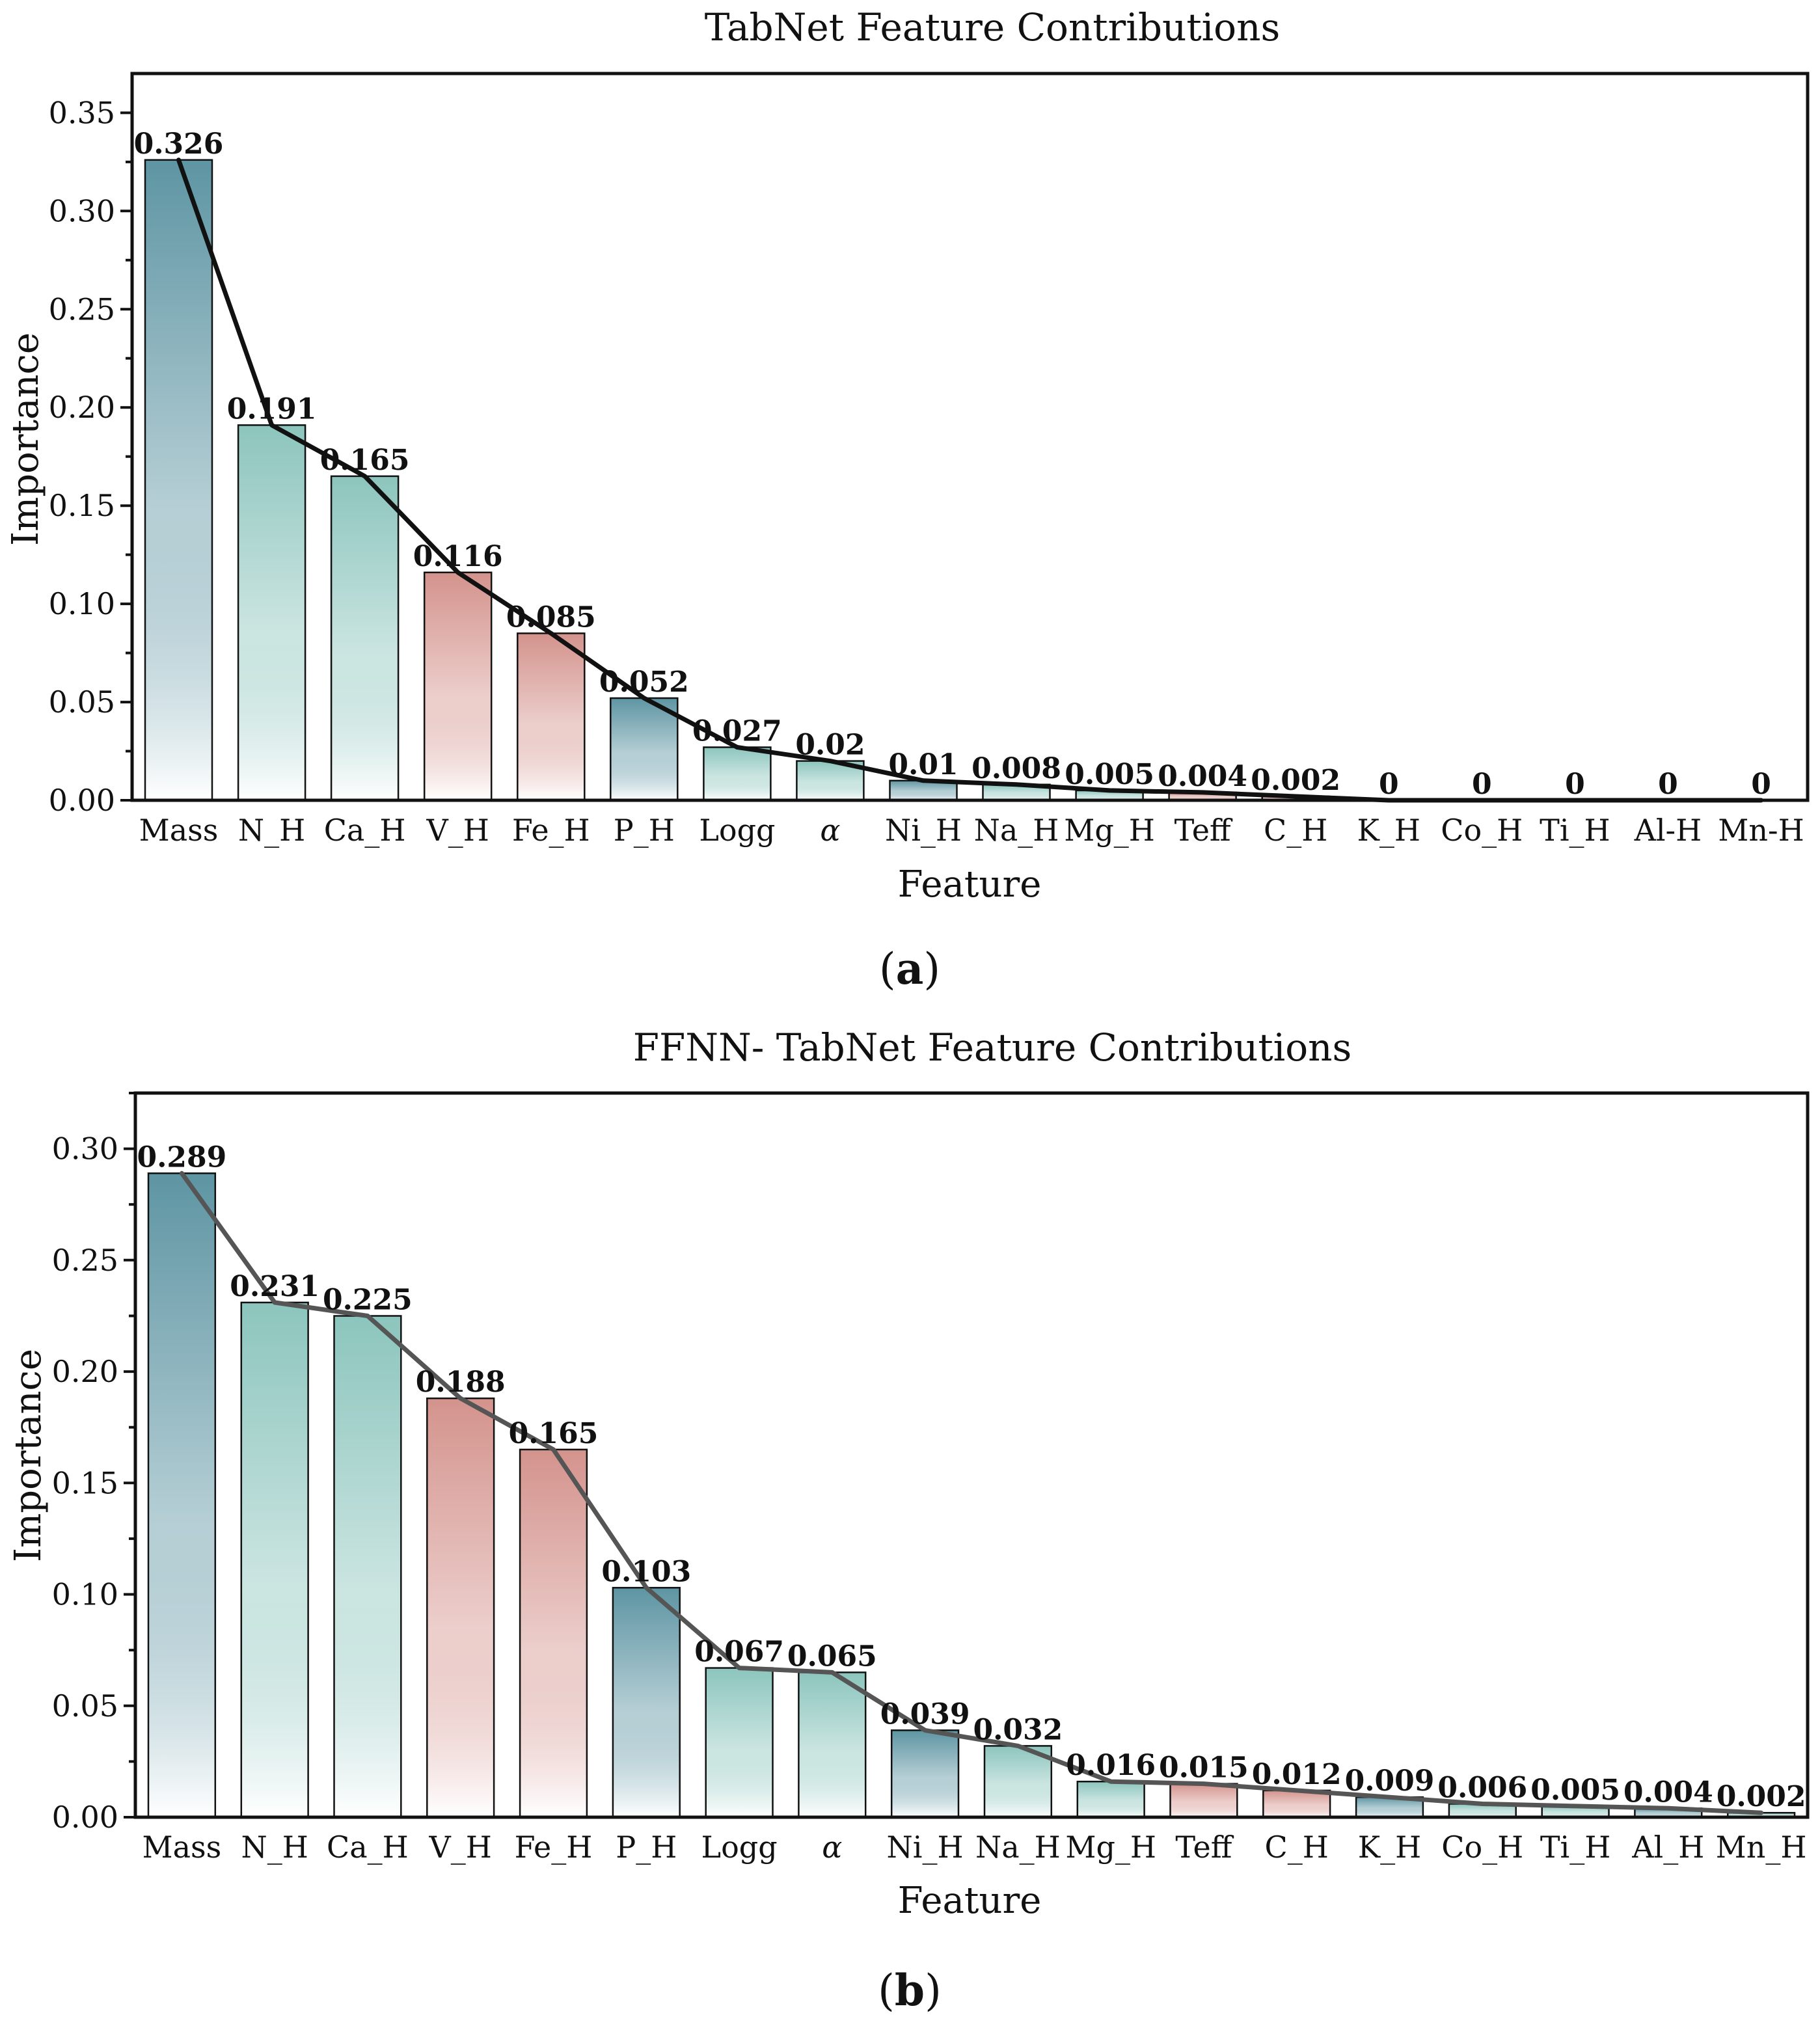  Describe the element at coordinates (1203, 1800) in the screenshot. I see `bar-Teff` at that location.